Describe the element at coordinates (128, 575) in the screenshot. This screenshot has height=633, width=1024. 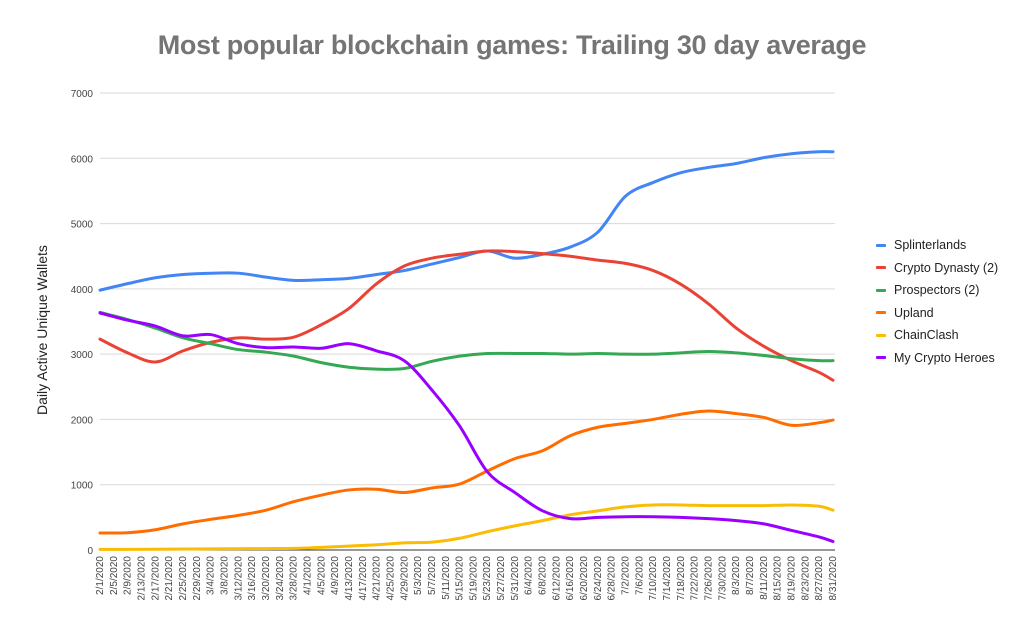
I see `x-tick-label: 2/9/2020` at that location.